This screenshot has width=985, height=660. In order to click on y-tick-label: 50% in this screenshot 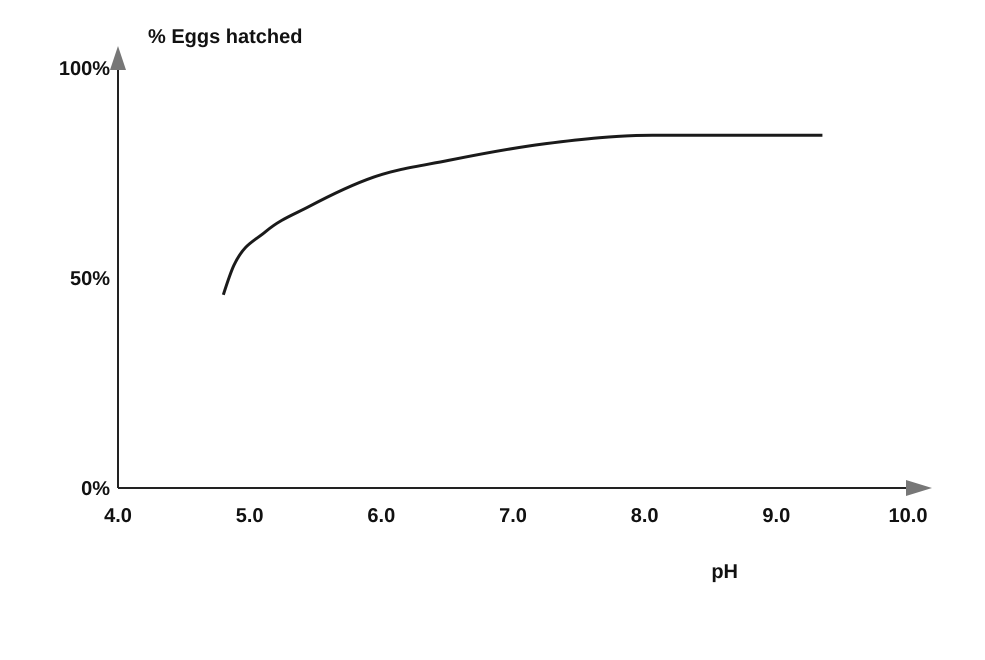, I will do `click(90, 279)`.